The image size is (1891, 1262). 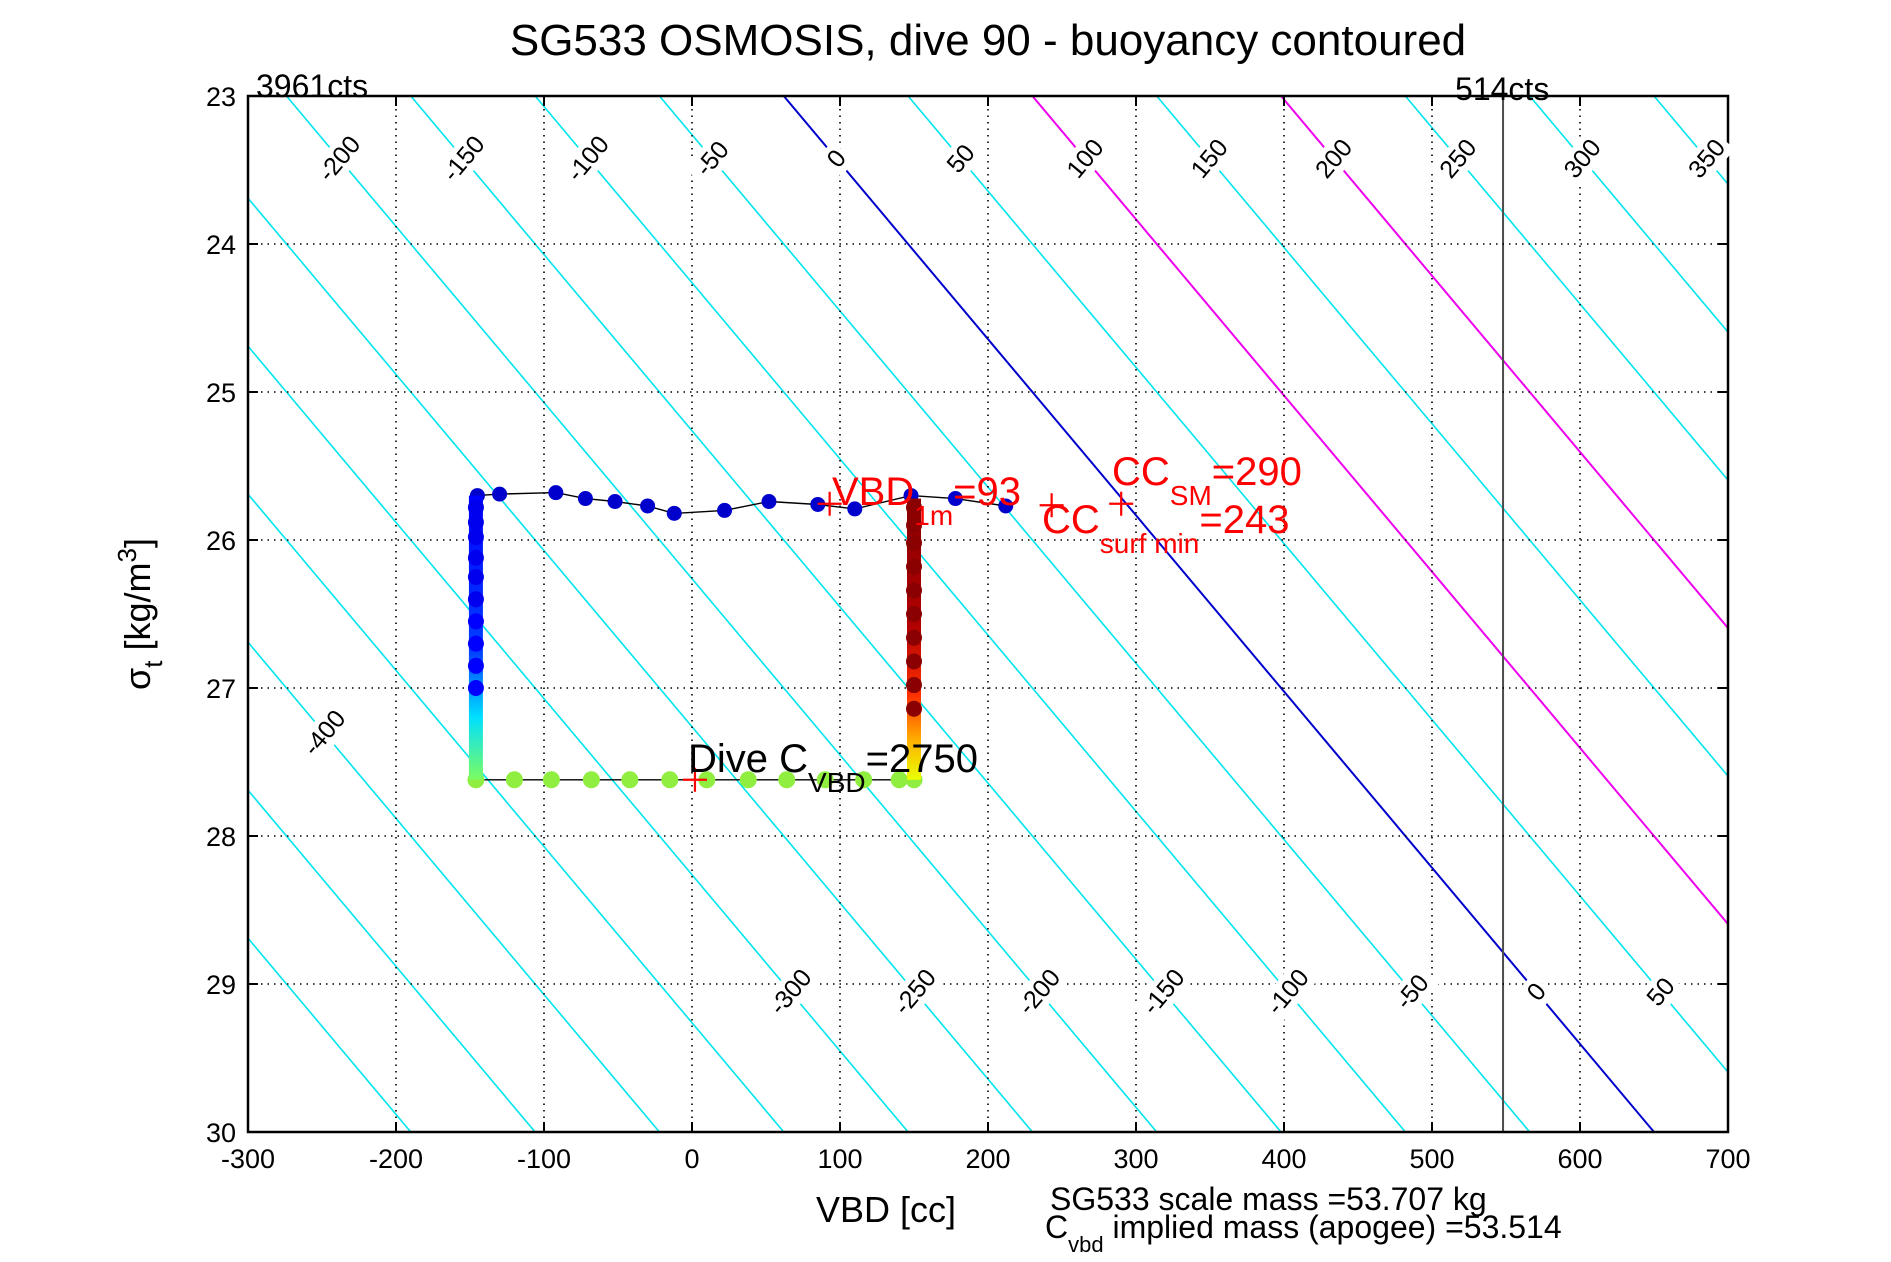 I want to click on x-tick-label: -200, so click(x=396, y=1159).